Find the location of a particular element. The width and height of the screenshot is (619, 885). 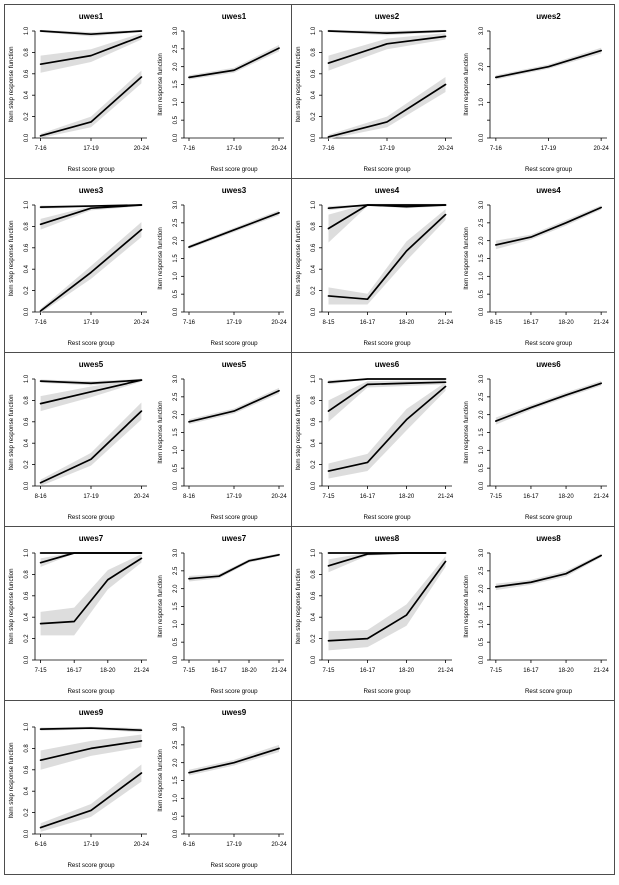

x-tick-label: 6-16 is located at coordinates (189, 845).